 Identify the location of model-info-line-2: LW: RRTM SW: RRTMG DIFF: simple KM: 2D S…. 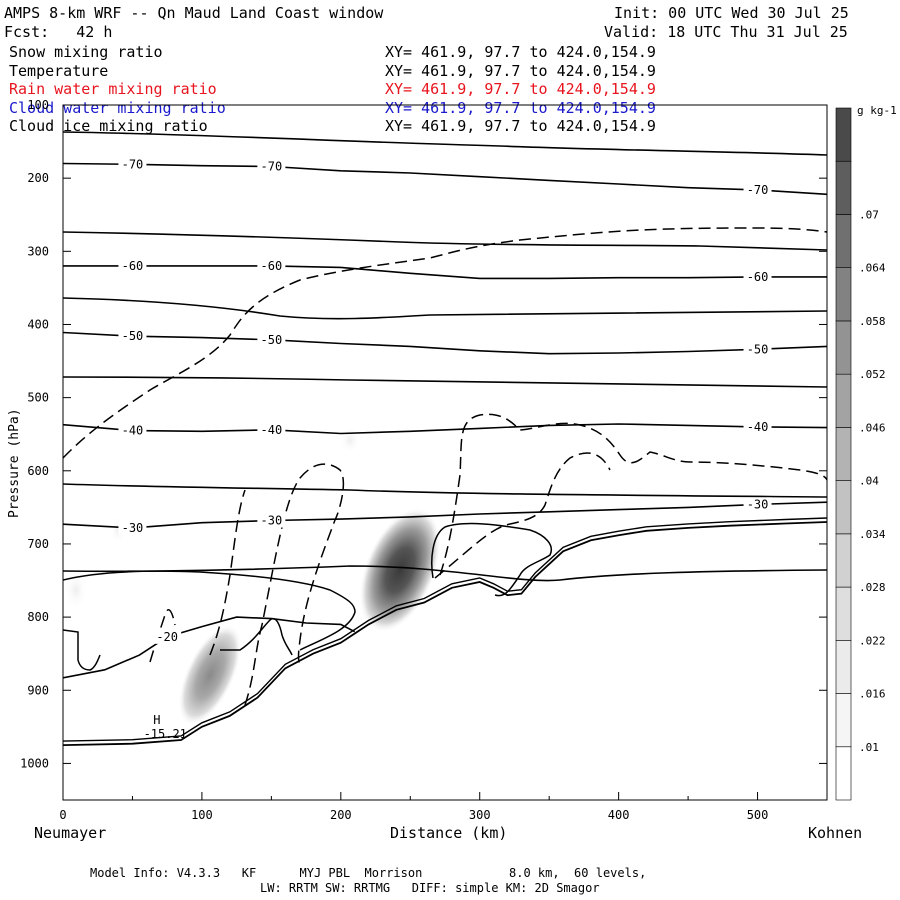
(430, 888).